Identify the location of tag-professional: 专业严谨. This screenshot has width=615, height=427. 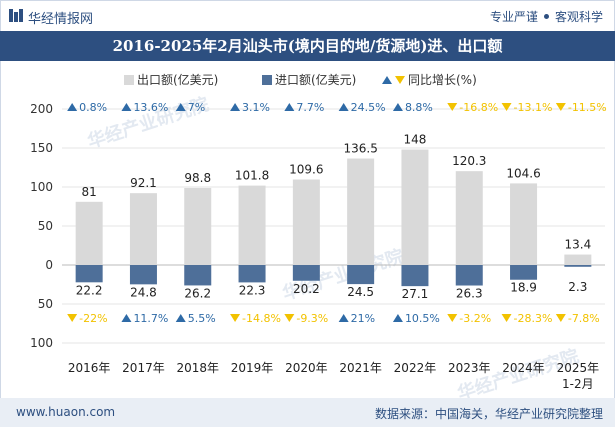
(513, 17).